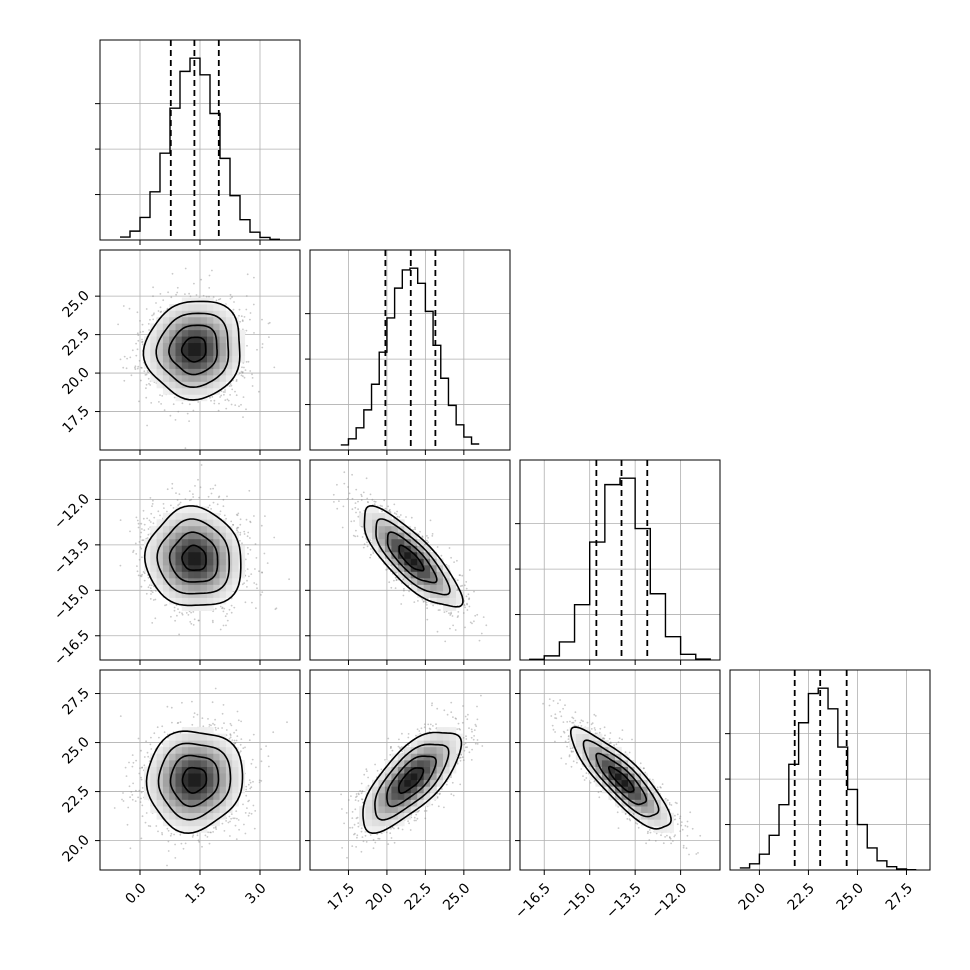  Describe the element at coordinates (192, 350) in the screenshot. I see `contour-line` at that location.